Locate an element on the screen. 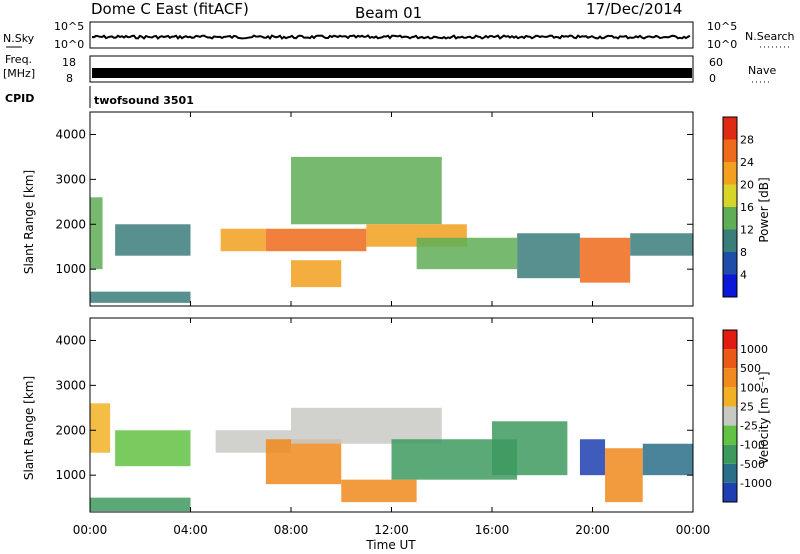  colorbar-tick-label: 100 is located at coordinates (750, 387).